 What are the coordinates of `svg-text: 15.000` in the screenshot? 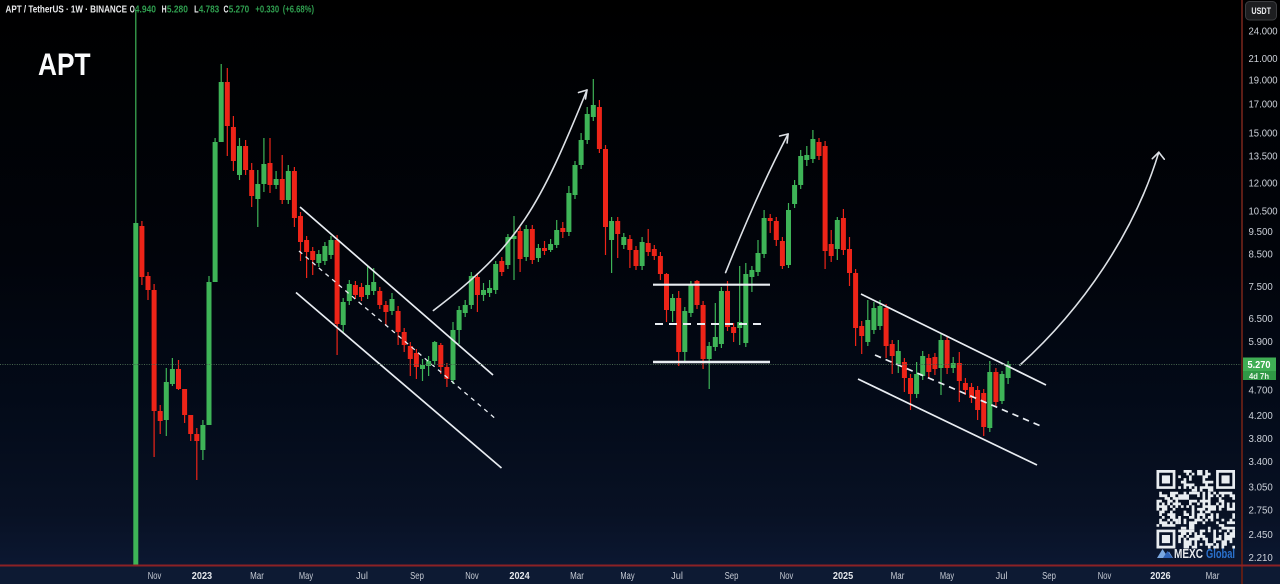 It's located at (1264, 134).